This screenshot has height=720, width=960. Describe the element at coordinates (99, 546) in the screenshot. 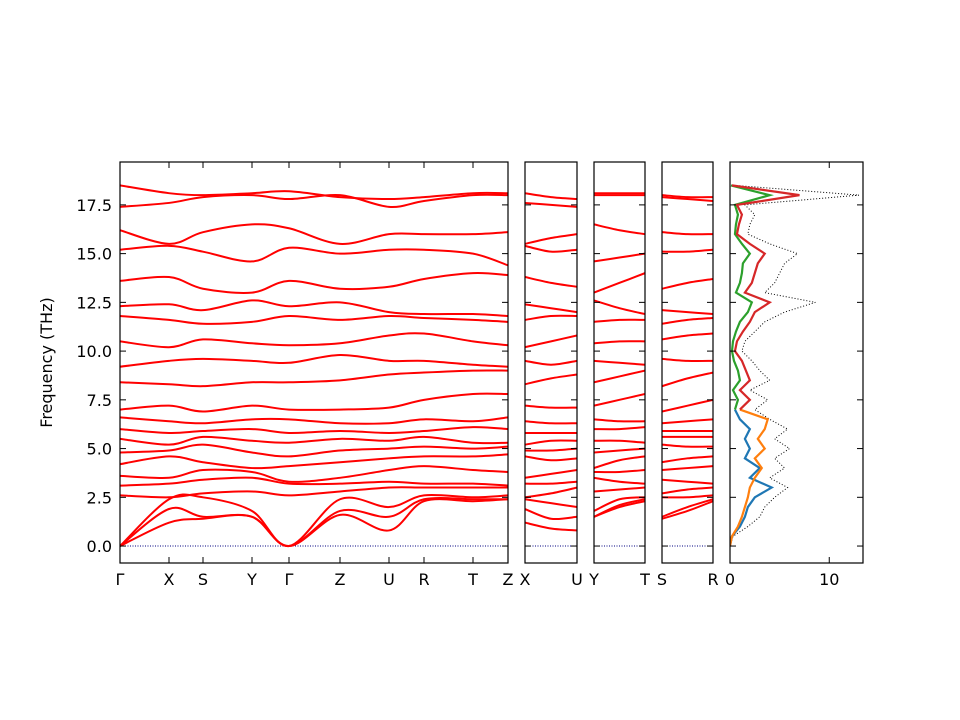

I see `y-tick-label: 0.0` at that location.